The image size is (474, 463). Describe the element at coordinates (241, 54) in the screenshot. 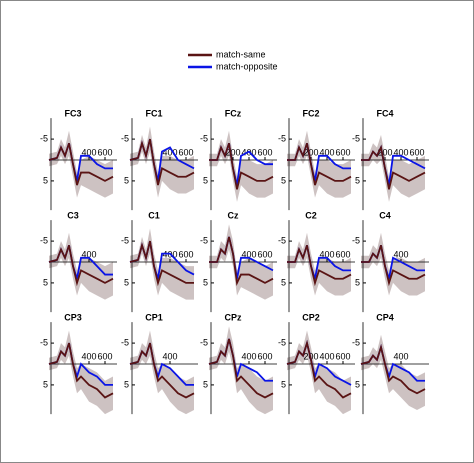

I see `legend-label: match-same` at that location.